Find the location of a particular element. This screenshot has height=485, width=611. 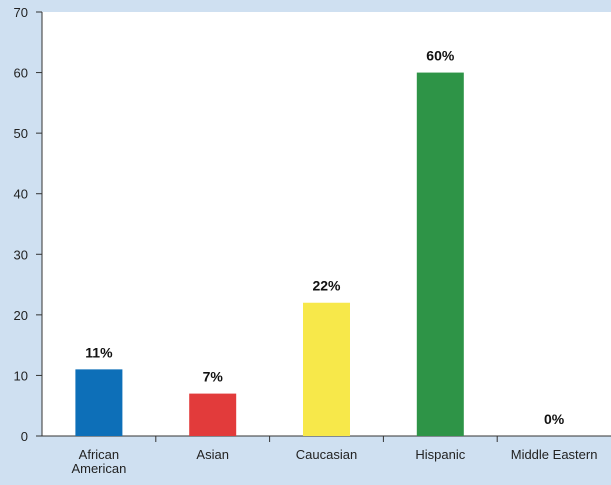

y-tick-label: 20 is located at coordinates (21, 315).